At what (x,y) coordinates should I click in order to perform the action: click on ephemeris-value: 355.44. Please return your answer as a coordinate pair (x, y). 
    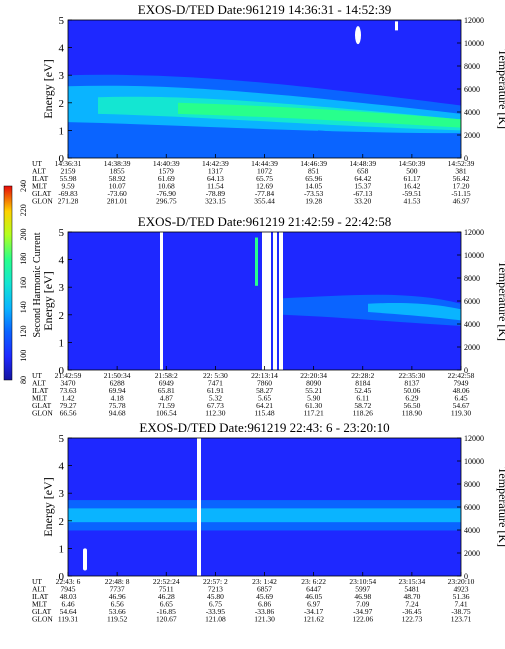
    Looking at the image, I should click on (264, 201).